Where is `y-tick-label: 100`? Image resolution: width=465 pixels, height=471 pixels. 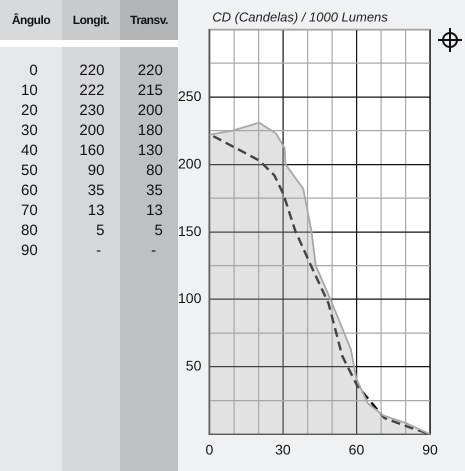
y-tick-label: 100 is located at coordinates (190, 298).